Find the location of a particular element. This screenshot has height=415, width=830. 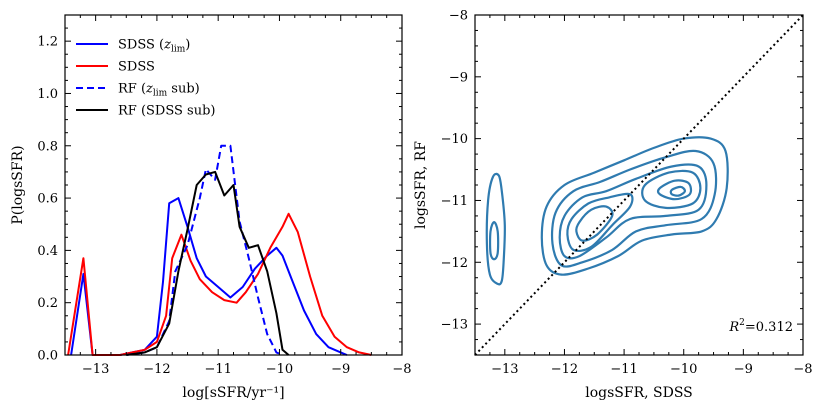

y-tick-label: −8 is located at coordinates (458, 16).